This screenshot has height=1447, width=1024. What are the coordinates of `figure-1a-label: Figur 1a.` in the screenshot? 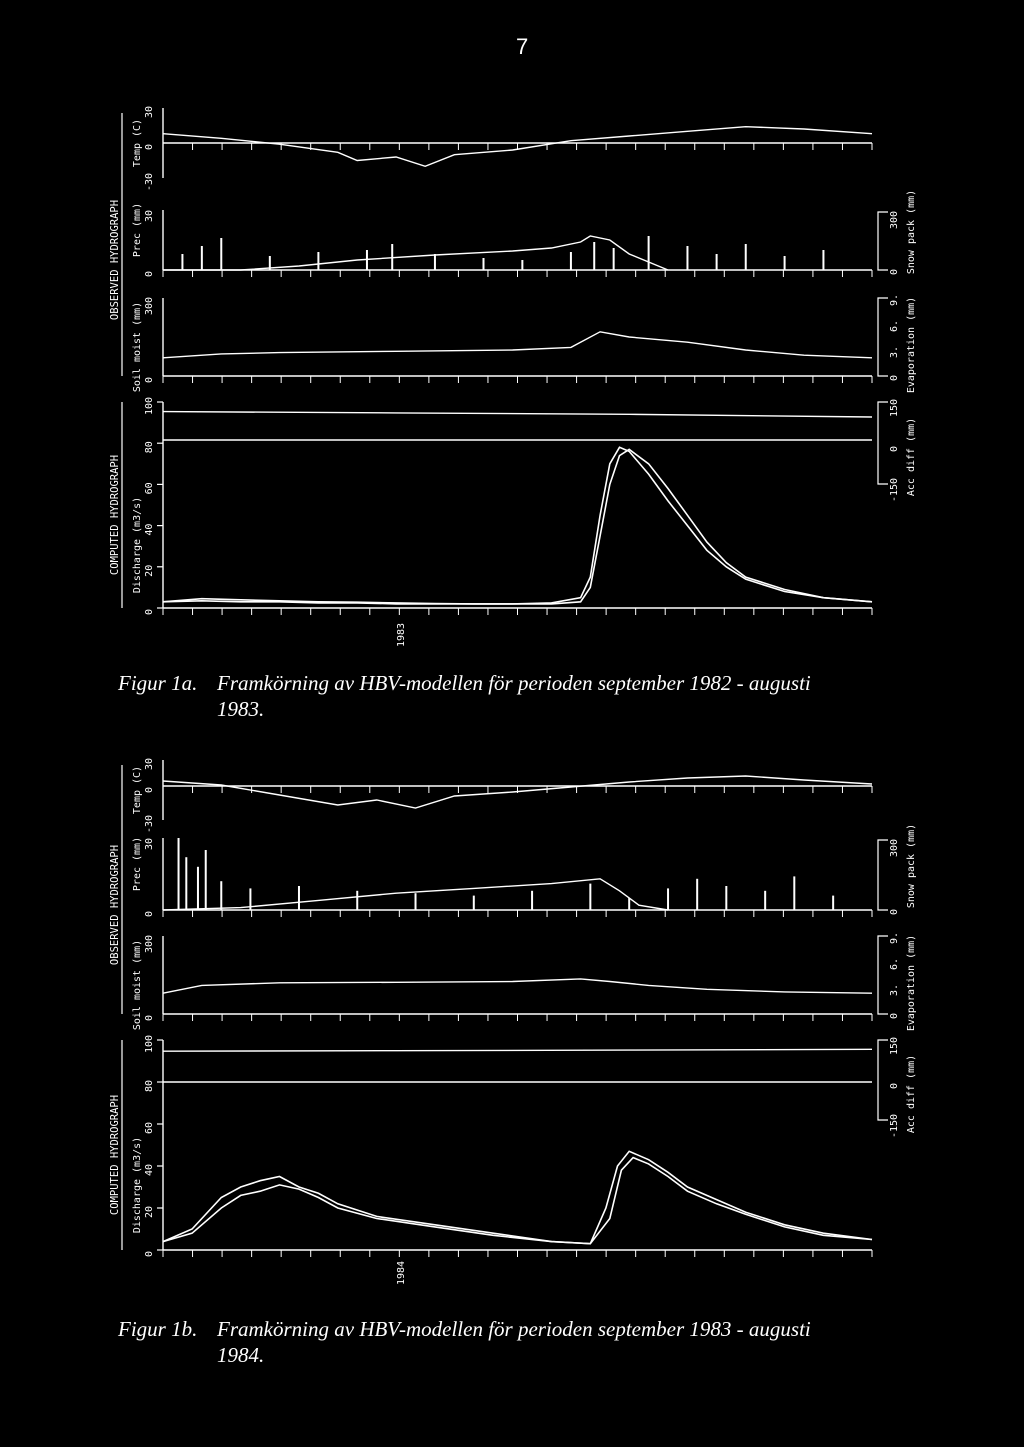 It's located at (158, 683).